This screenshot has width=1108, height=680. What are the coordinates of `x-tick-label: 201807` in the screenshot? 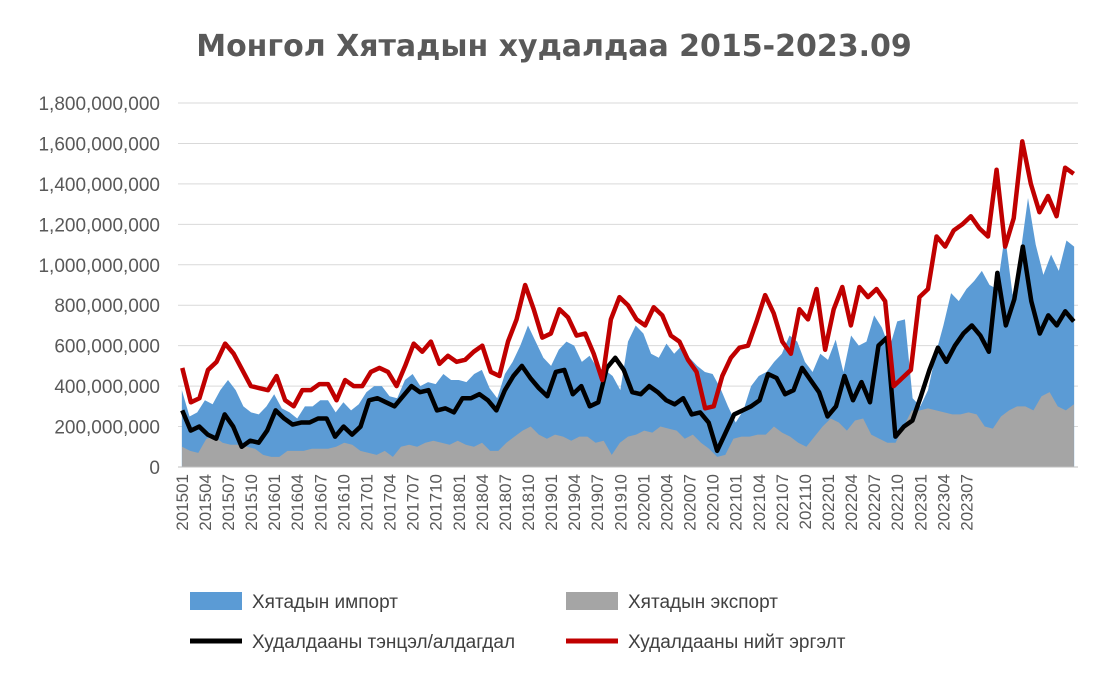 It's located at (505, 502).